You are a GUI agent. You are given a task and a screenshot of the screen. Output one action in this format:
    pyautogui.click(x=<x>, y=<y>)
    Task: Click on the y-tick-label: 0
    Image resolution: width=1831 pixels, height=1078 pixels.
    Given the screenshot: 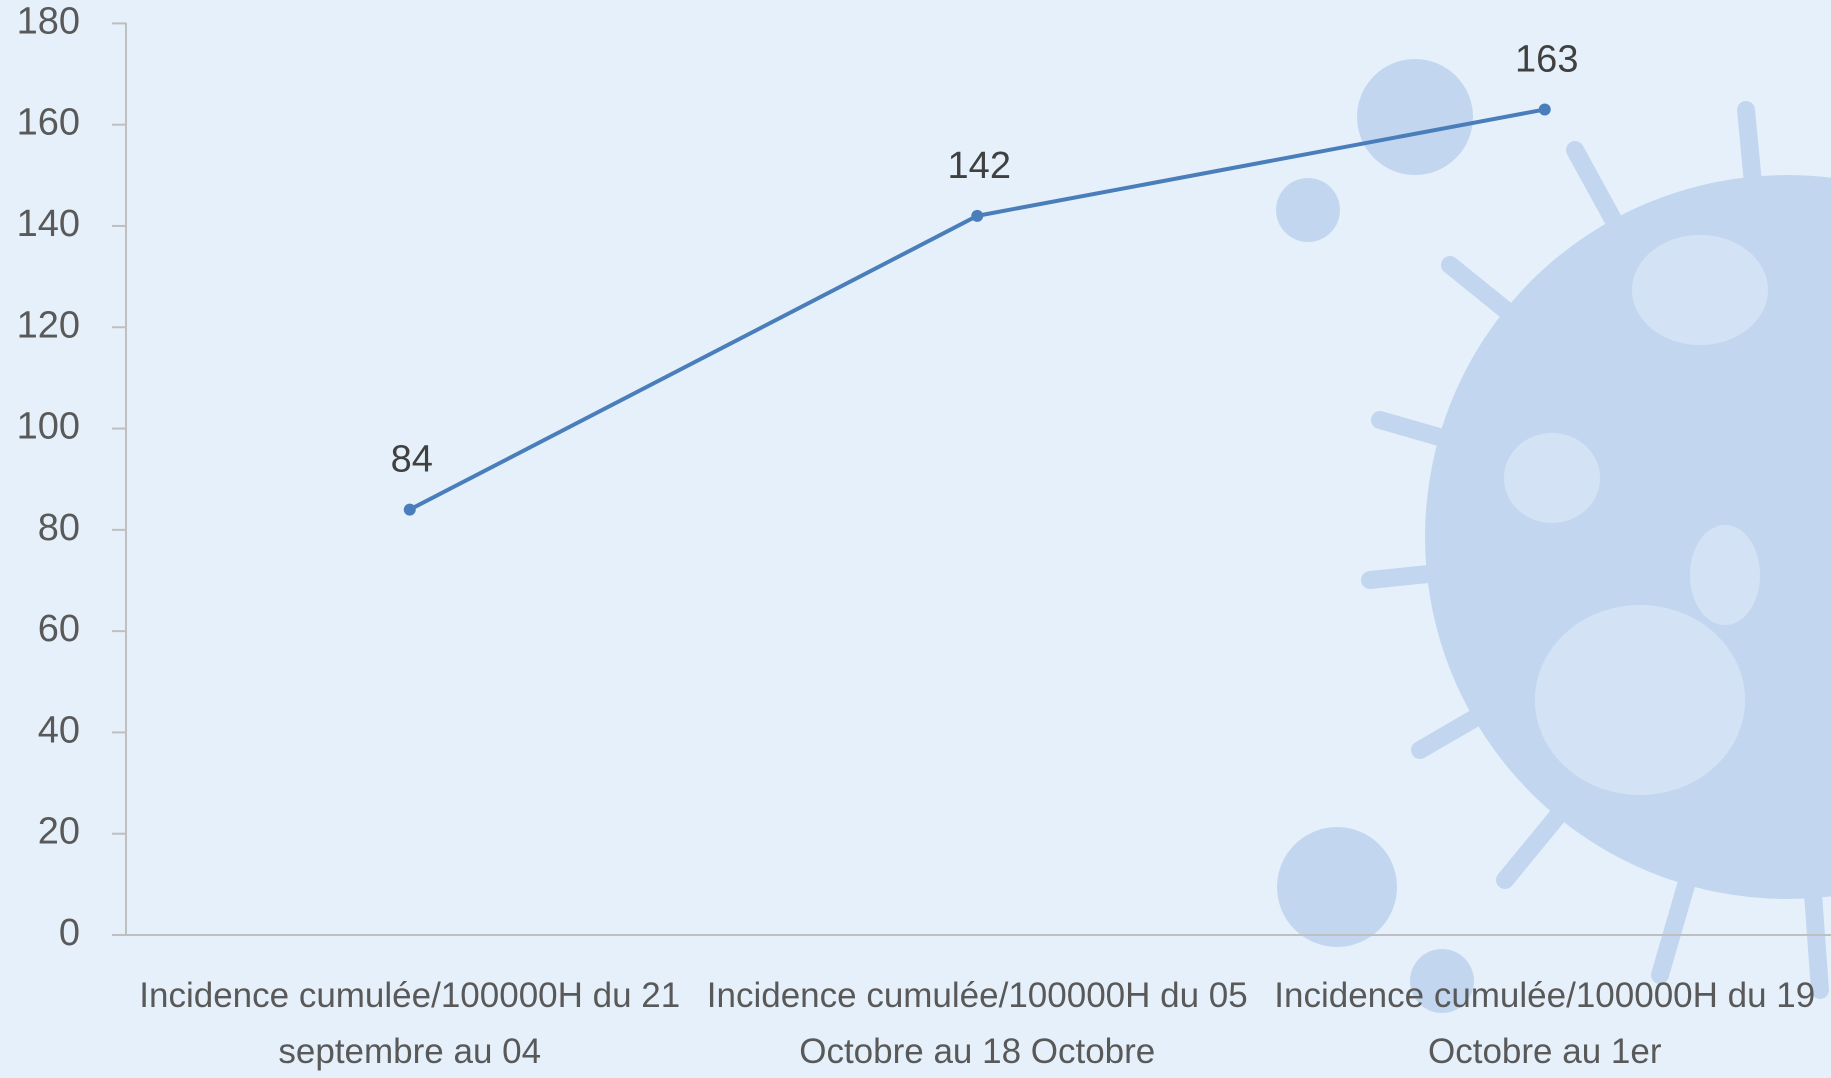 What is the action you would take?
    pyautogui.click(x=69, y=933)
    